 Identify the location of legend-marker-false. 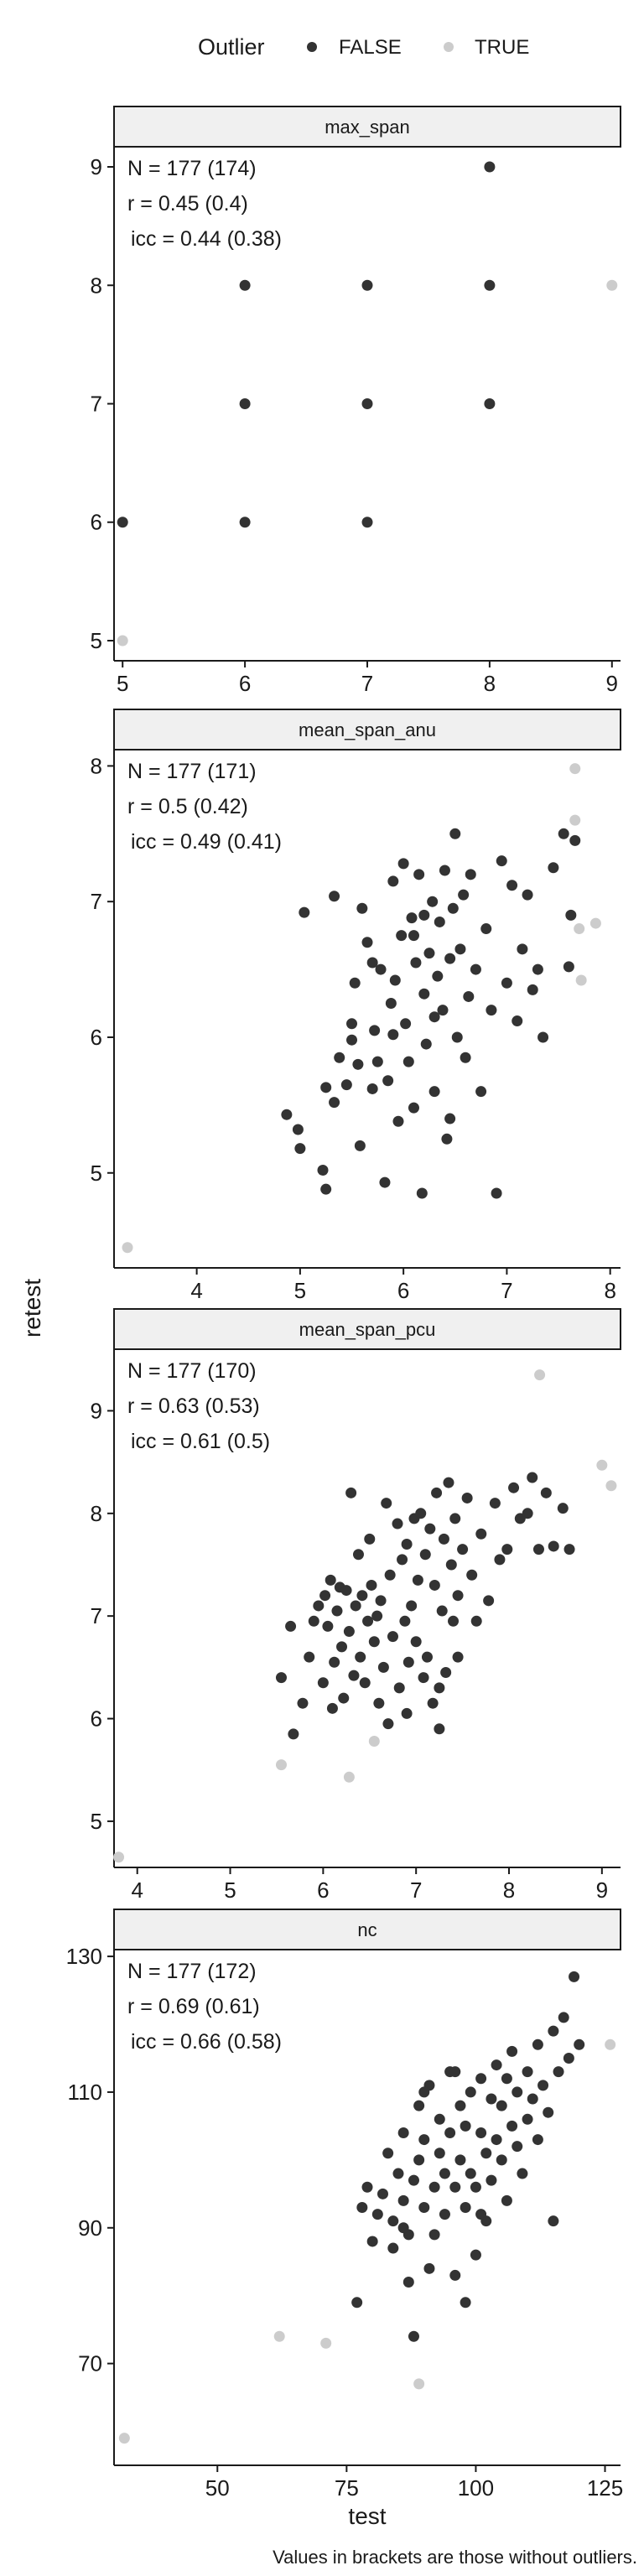
(312, 47).